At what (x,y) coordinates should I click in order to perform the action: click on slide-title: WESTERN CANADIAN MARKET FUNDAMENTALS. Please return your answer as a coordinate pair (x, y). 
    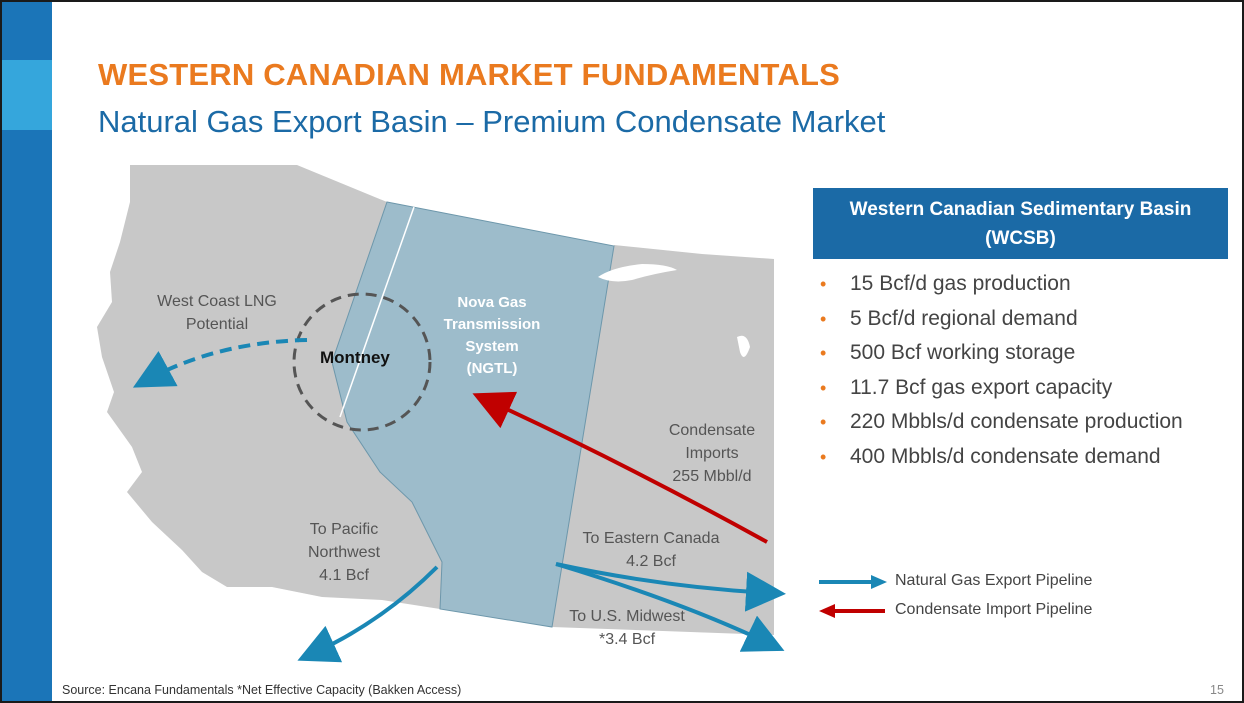
    Looking at the image, I should click on (469, 74).